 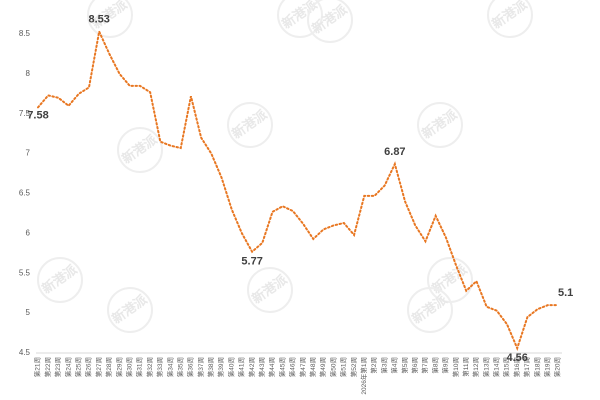 What do you see at coordinates (496, 367) in the screenshot?
I see `x-tick-label: 第14周` at bounding box center [496, 367].